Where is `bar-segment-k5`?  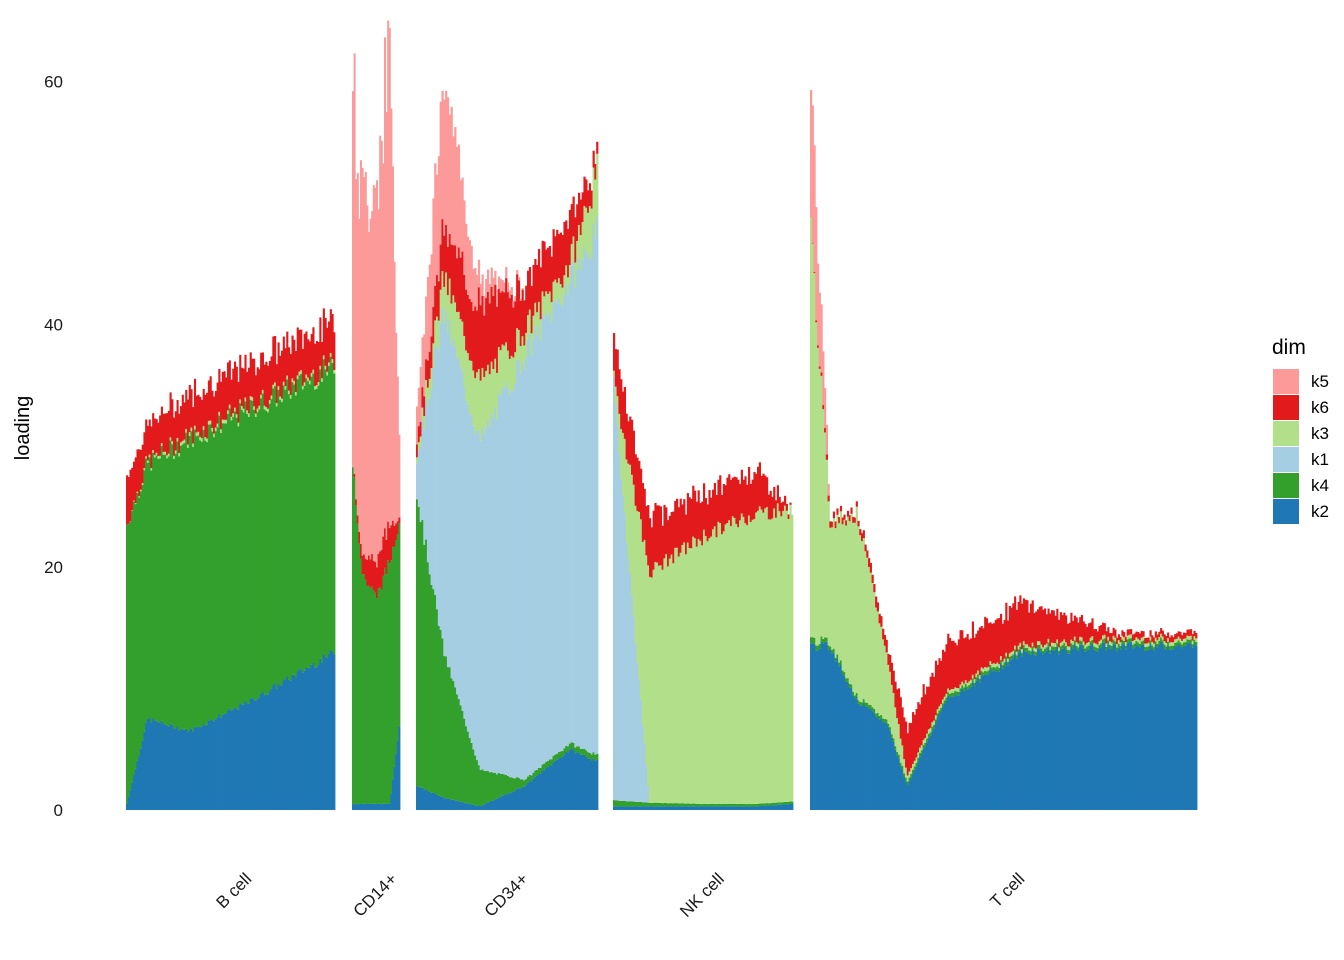 bar-segment-k5 is located at coordinates (823, 378).